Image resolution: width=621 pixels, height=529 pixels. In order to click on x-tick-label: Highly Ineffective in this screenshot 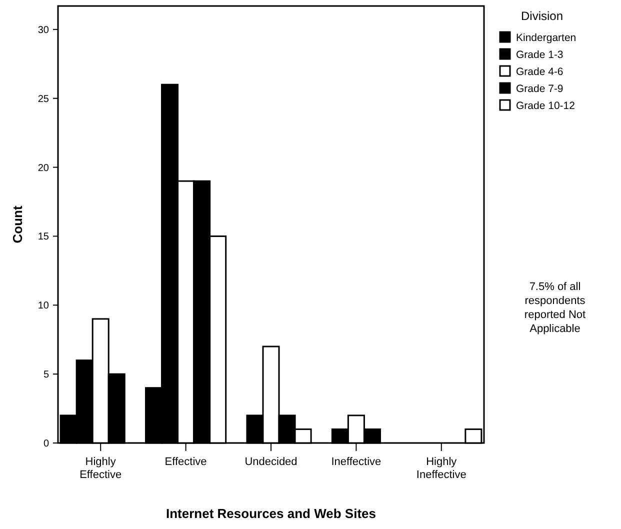, I will do `click(441, 468)`.